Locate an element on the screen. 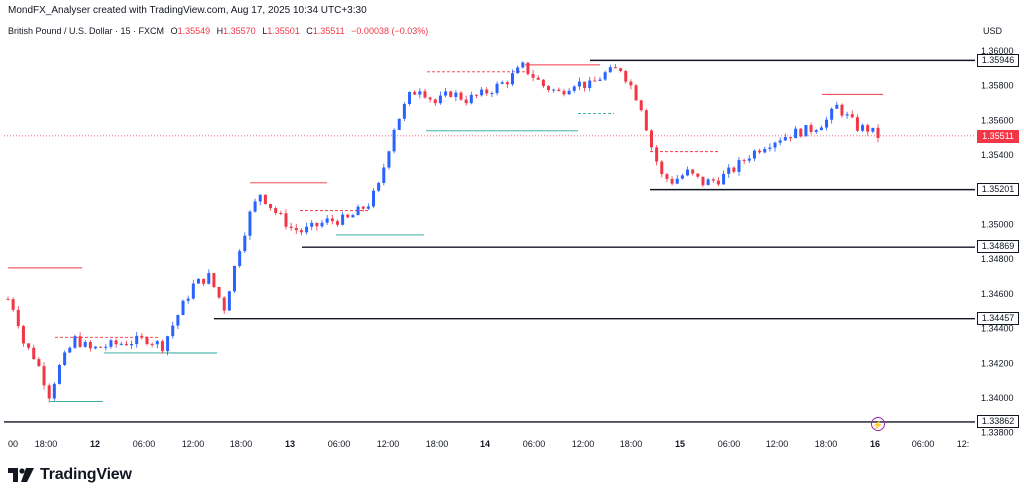 The width and height of the screenshot is (1024, 496). time-tick-label: 06:00 is located at coordinates (144, 444).